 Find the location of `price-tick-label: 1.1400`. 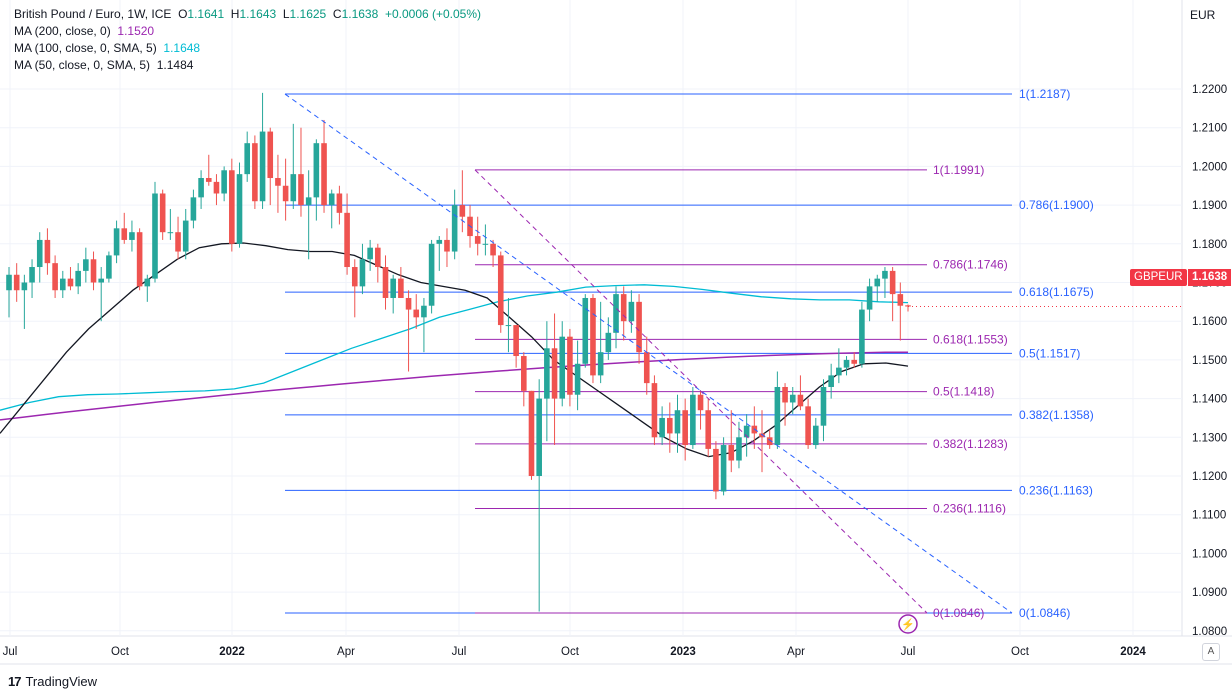

price-tick-label: 1.1400 is located at coordinates (1209, 400).